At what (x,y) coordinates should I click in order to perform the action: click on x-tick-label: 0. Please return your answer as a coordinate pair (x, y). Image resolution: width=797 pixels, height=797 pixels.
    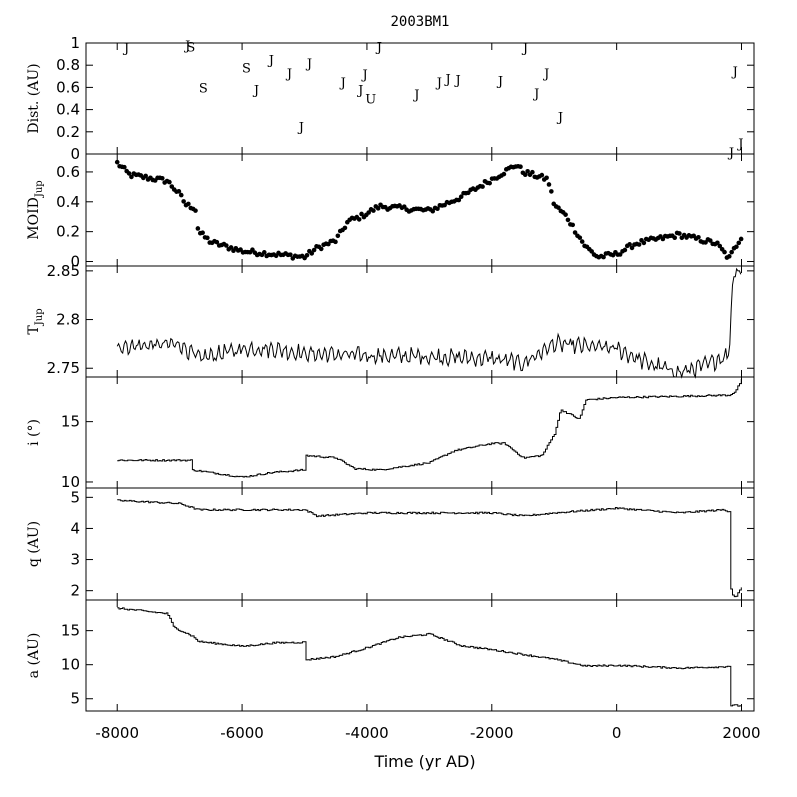
    Looking at the image, I should click on (617, 733).